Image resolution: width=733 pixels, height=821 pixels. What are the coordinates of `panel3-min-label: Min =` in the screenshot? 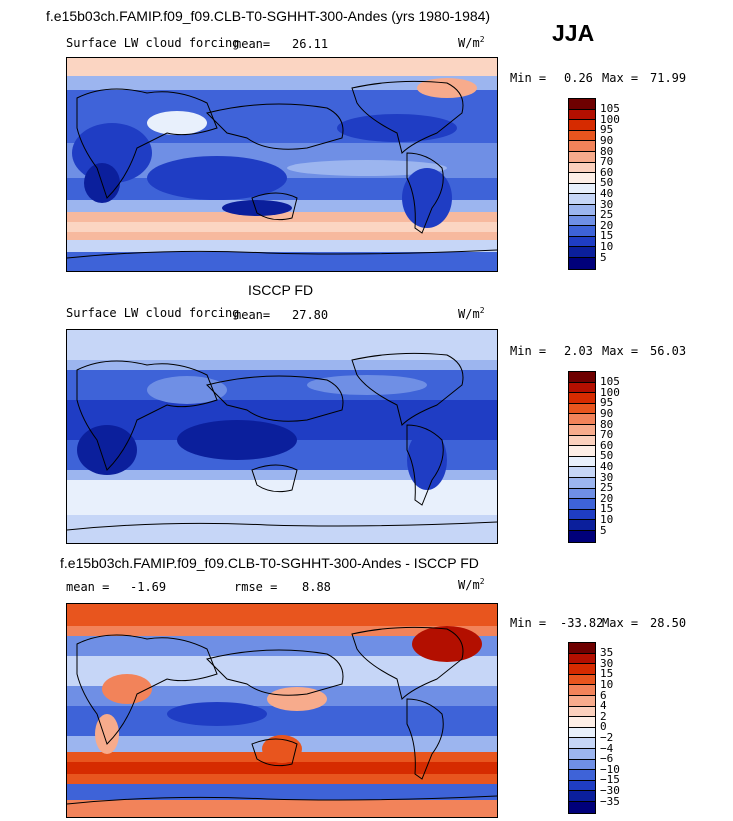 It's located at (528, 623).